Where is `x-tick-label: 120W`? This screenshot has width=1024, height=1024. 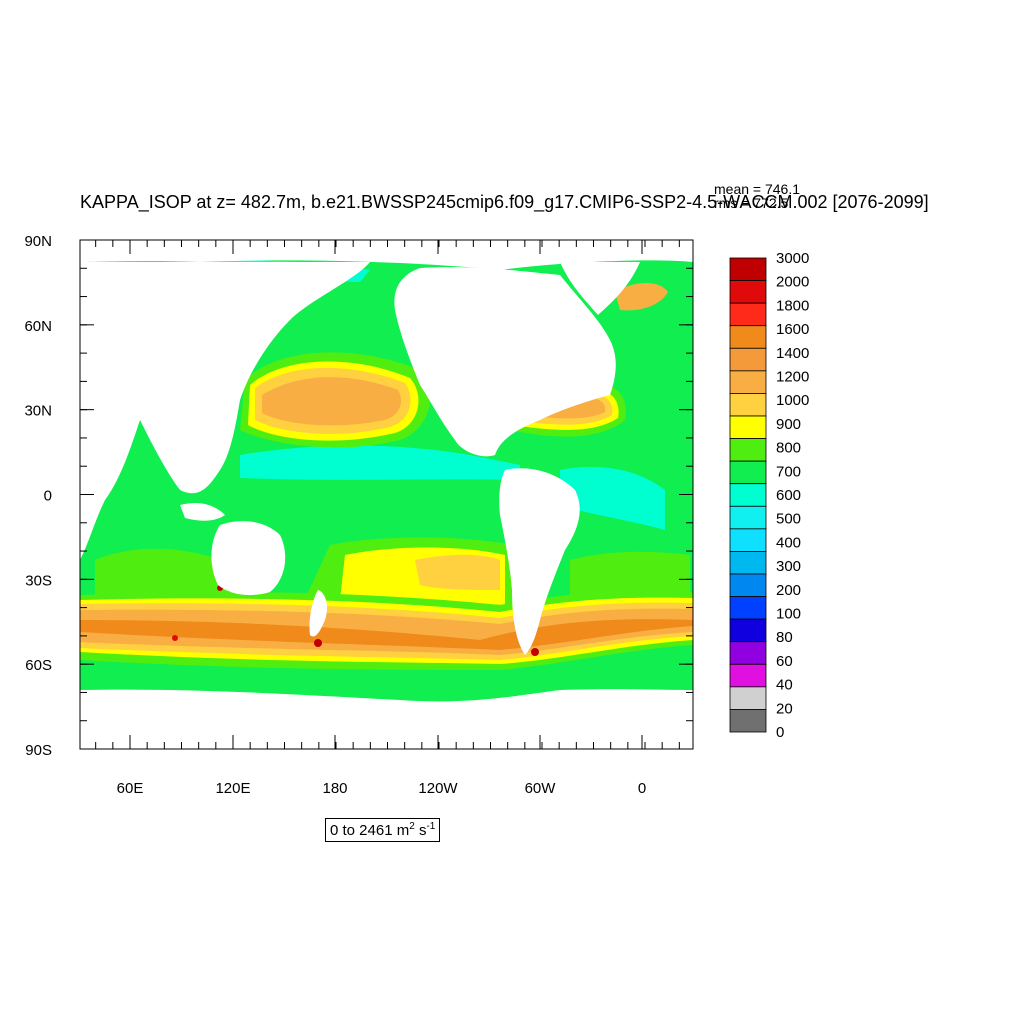 x-tick-label: 120W is located at coordinates (438, 788).